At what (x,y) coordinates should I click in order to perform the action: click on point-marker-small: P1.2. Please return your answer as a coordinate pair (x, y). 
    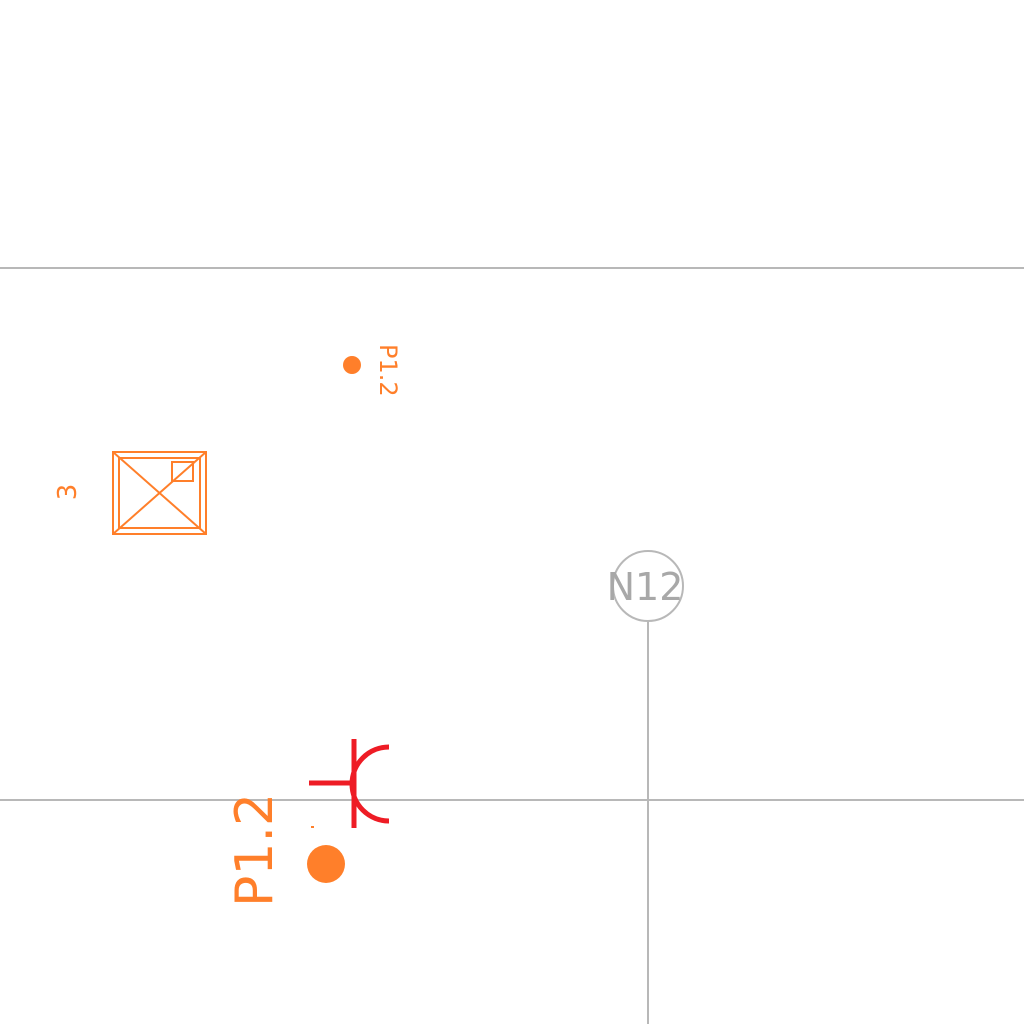
    Looking at the image, I should click on (372, 370).